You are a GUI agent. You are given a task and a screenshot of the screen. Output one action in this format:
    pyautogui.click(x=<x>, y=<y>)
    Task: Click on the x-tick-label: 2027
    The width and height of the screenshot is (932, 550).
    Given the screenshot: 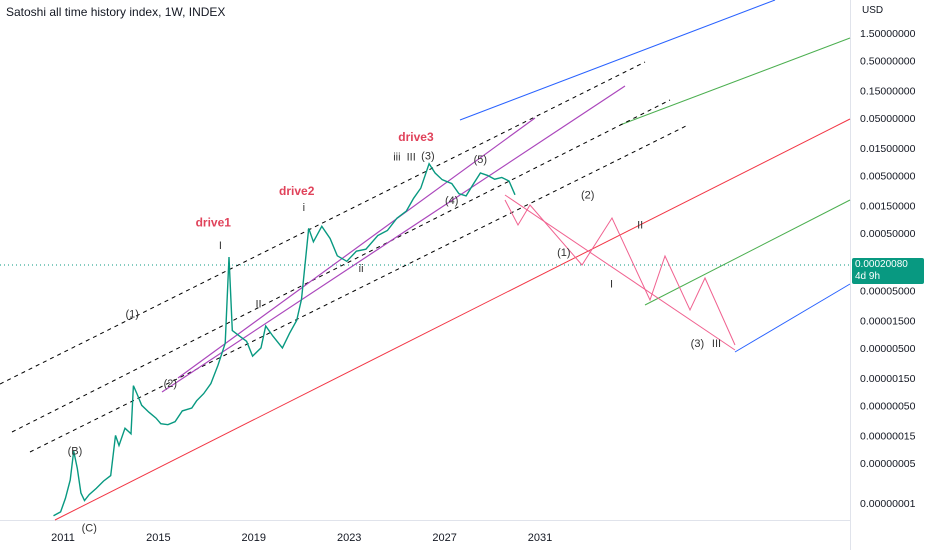 What is the action you would take?
    pyautogui.click(x=444, y=538)
    